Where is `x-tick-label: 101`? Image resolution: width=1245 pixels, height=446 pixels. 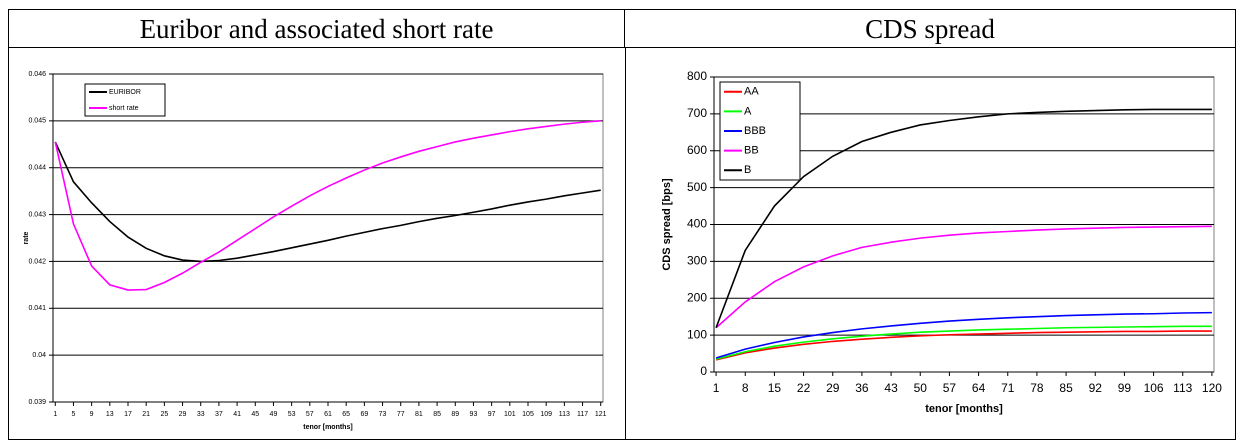
x-tick-label: 101 is located at coordinates (510, 414).